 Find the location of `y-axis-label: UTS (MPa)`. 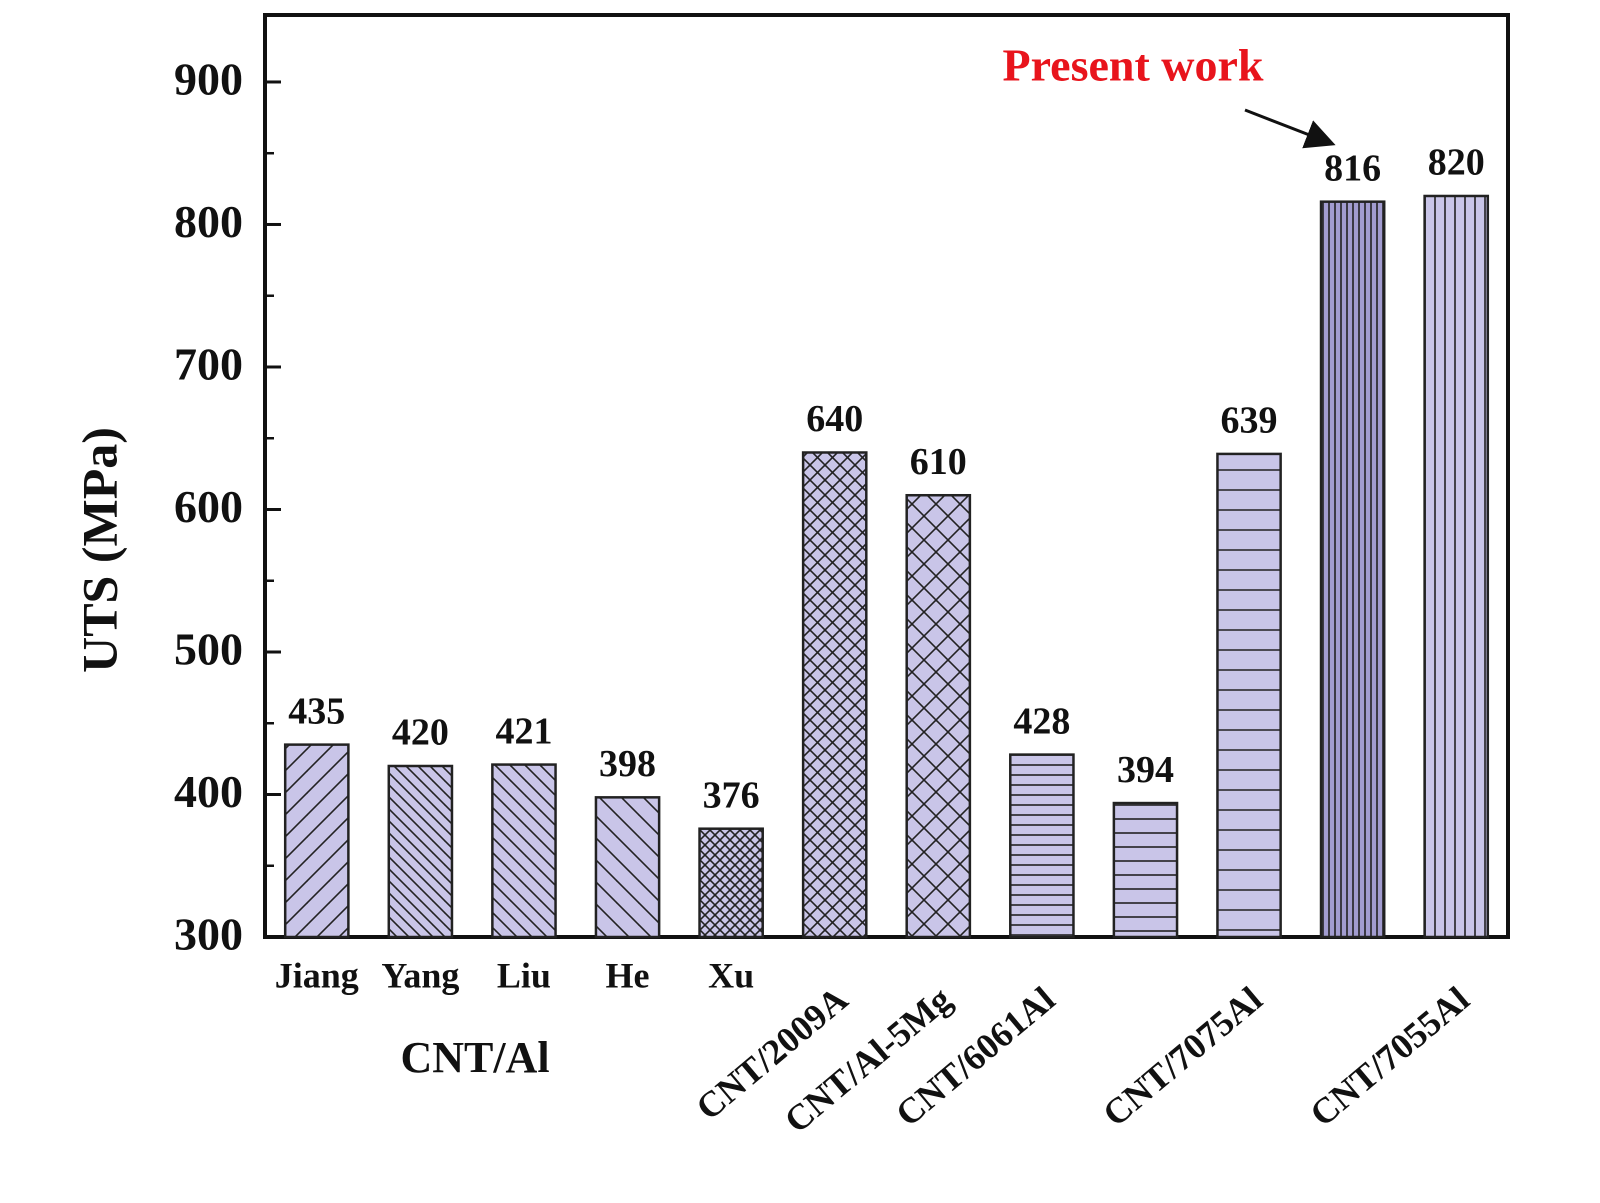

y-axis-label: UTS (MPa) is located at coordinates (99, 550).